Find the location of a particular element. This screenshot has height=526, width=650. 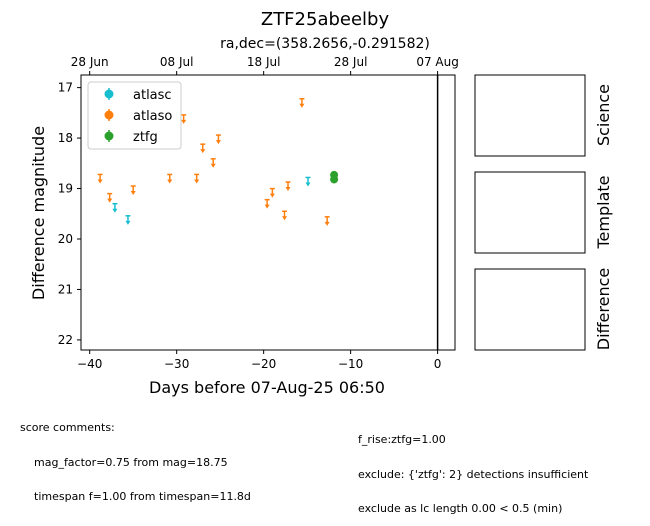

panel-difference: Difference is located at coordinates (543, 309).